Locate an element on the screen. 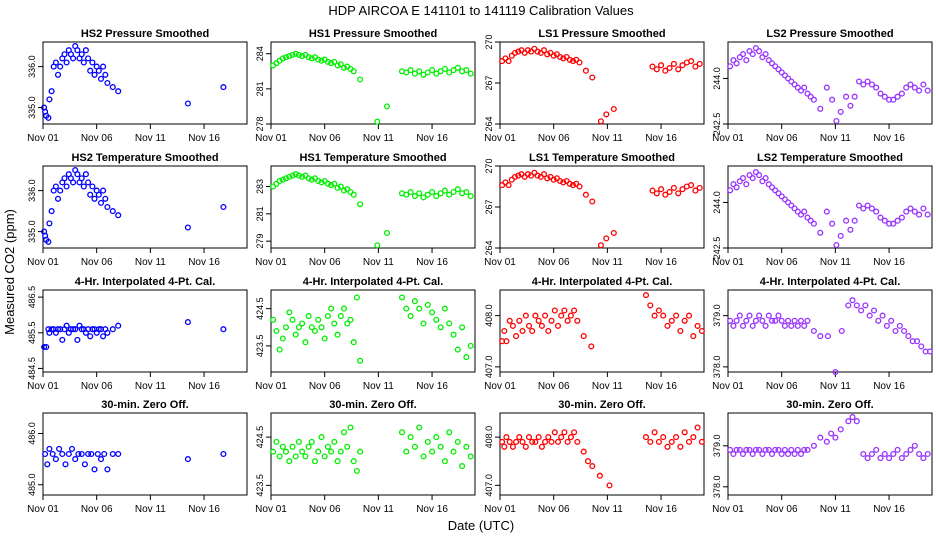 The width and height of the screenshot is (936, 545). y-tick-label: 278 is located at coordinates (260, 123).